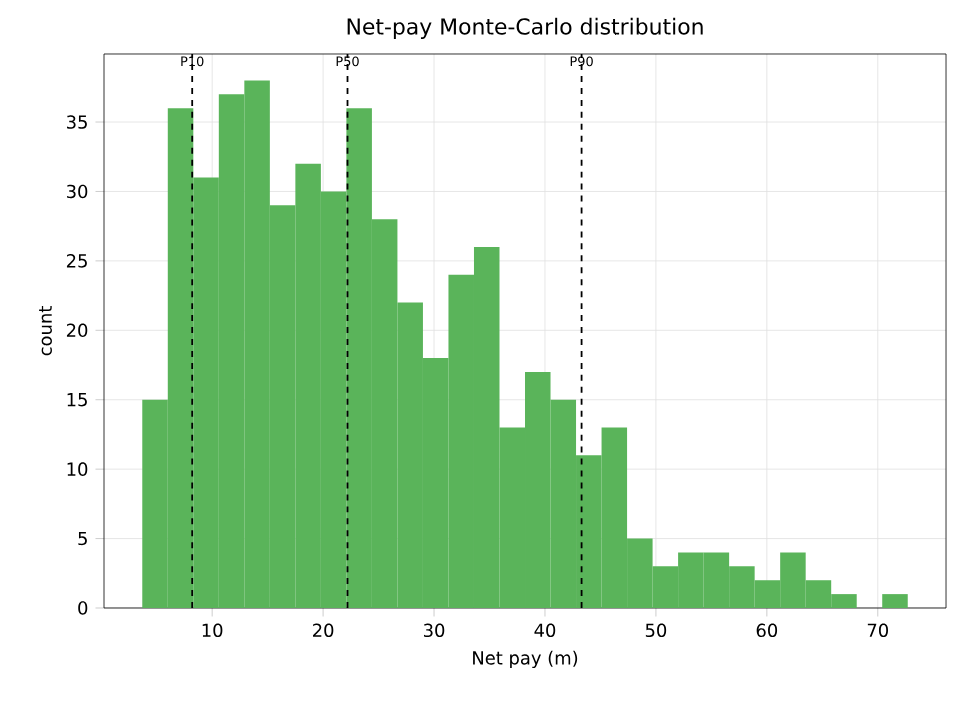  What do you see at coordinates (77, 191) in the screenshot?
I see `y-tick-label: 30` at bounding box center [77, 191].